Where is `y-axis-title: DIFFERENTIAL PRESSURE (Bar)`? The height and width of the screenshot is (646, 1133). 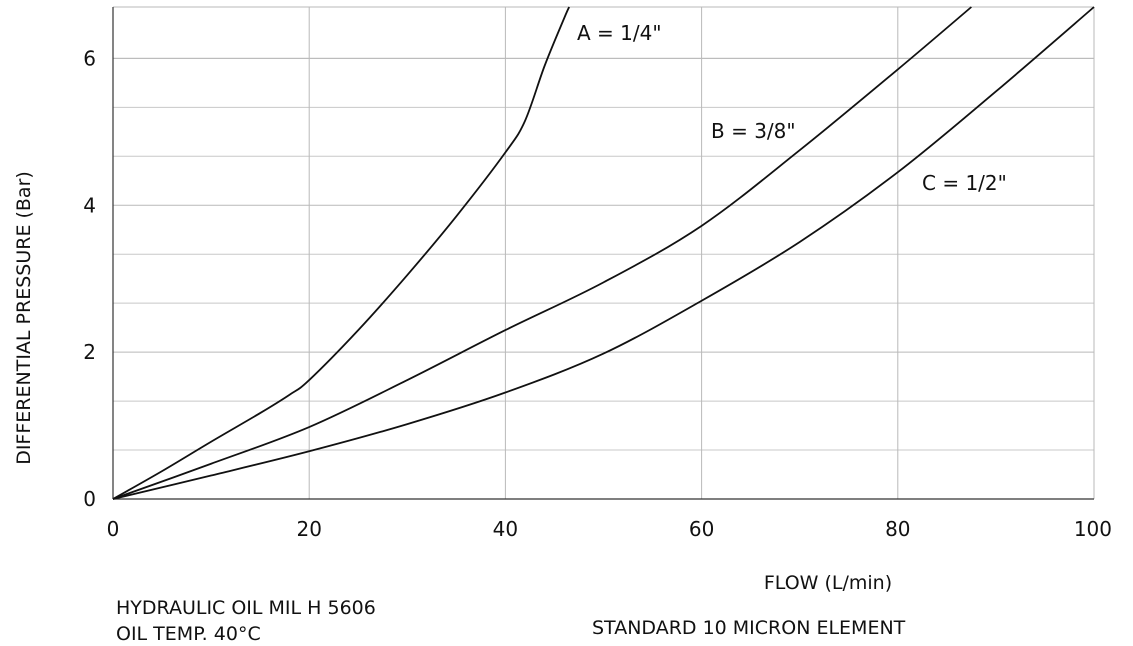
y-axis-title: DIFFERENTIAL PRESSURE (Bar) is located at coordinates (24, 318).